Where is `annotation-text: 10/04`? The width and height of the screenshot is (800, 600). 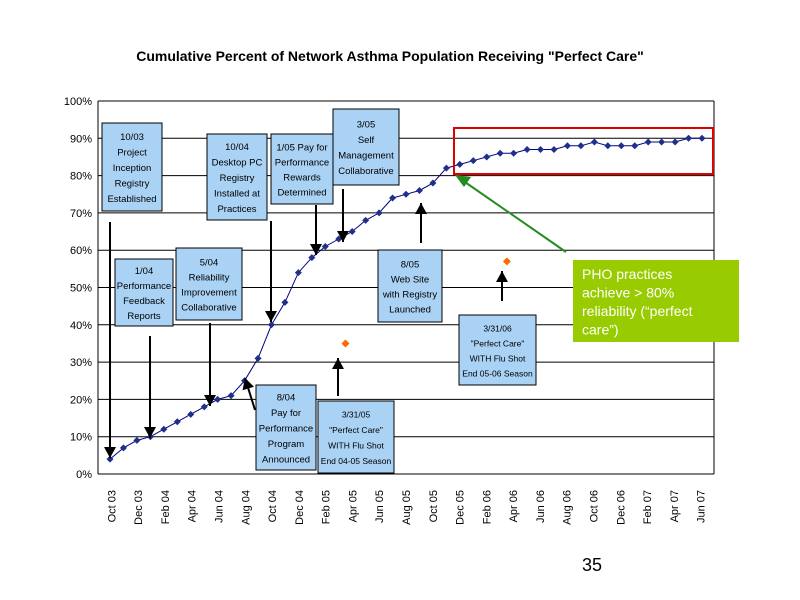 annotation-text: 10/04 is located at coordinates (237, 147).